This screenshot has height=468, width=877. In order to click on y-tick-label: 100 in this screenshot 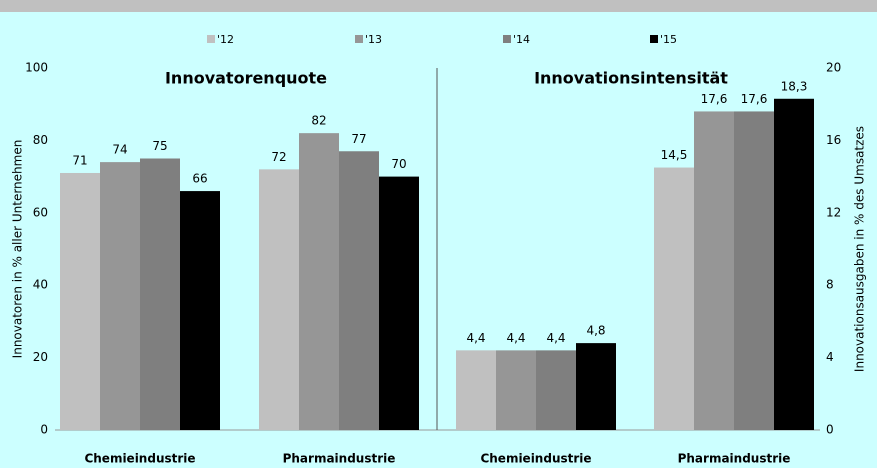, I will do `click(36, 68)`.